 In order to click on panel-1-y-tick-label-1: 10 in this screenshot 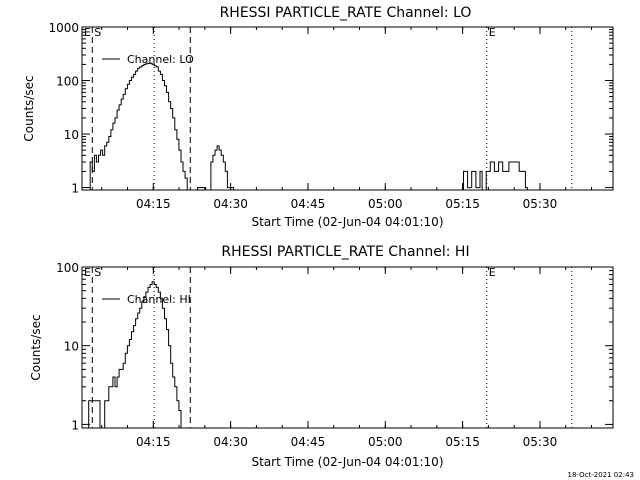, I will do `click(71, 135)`.